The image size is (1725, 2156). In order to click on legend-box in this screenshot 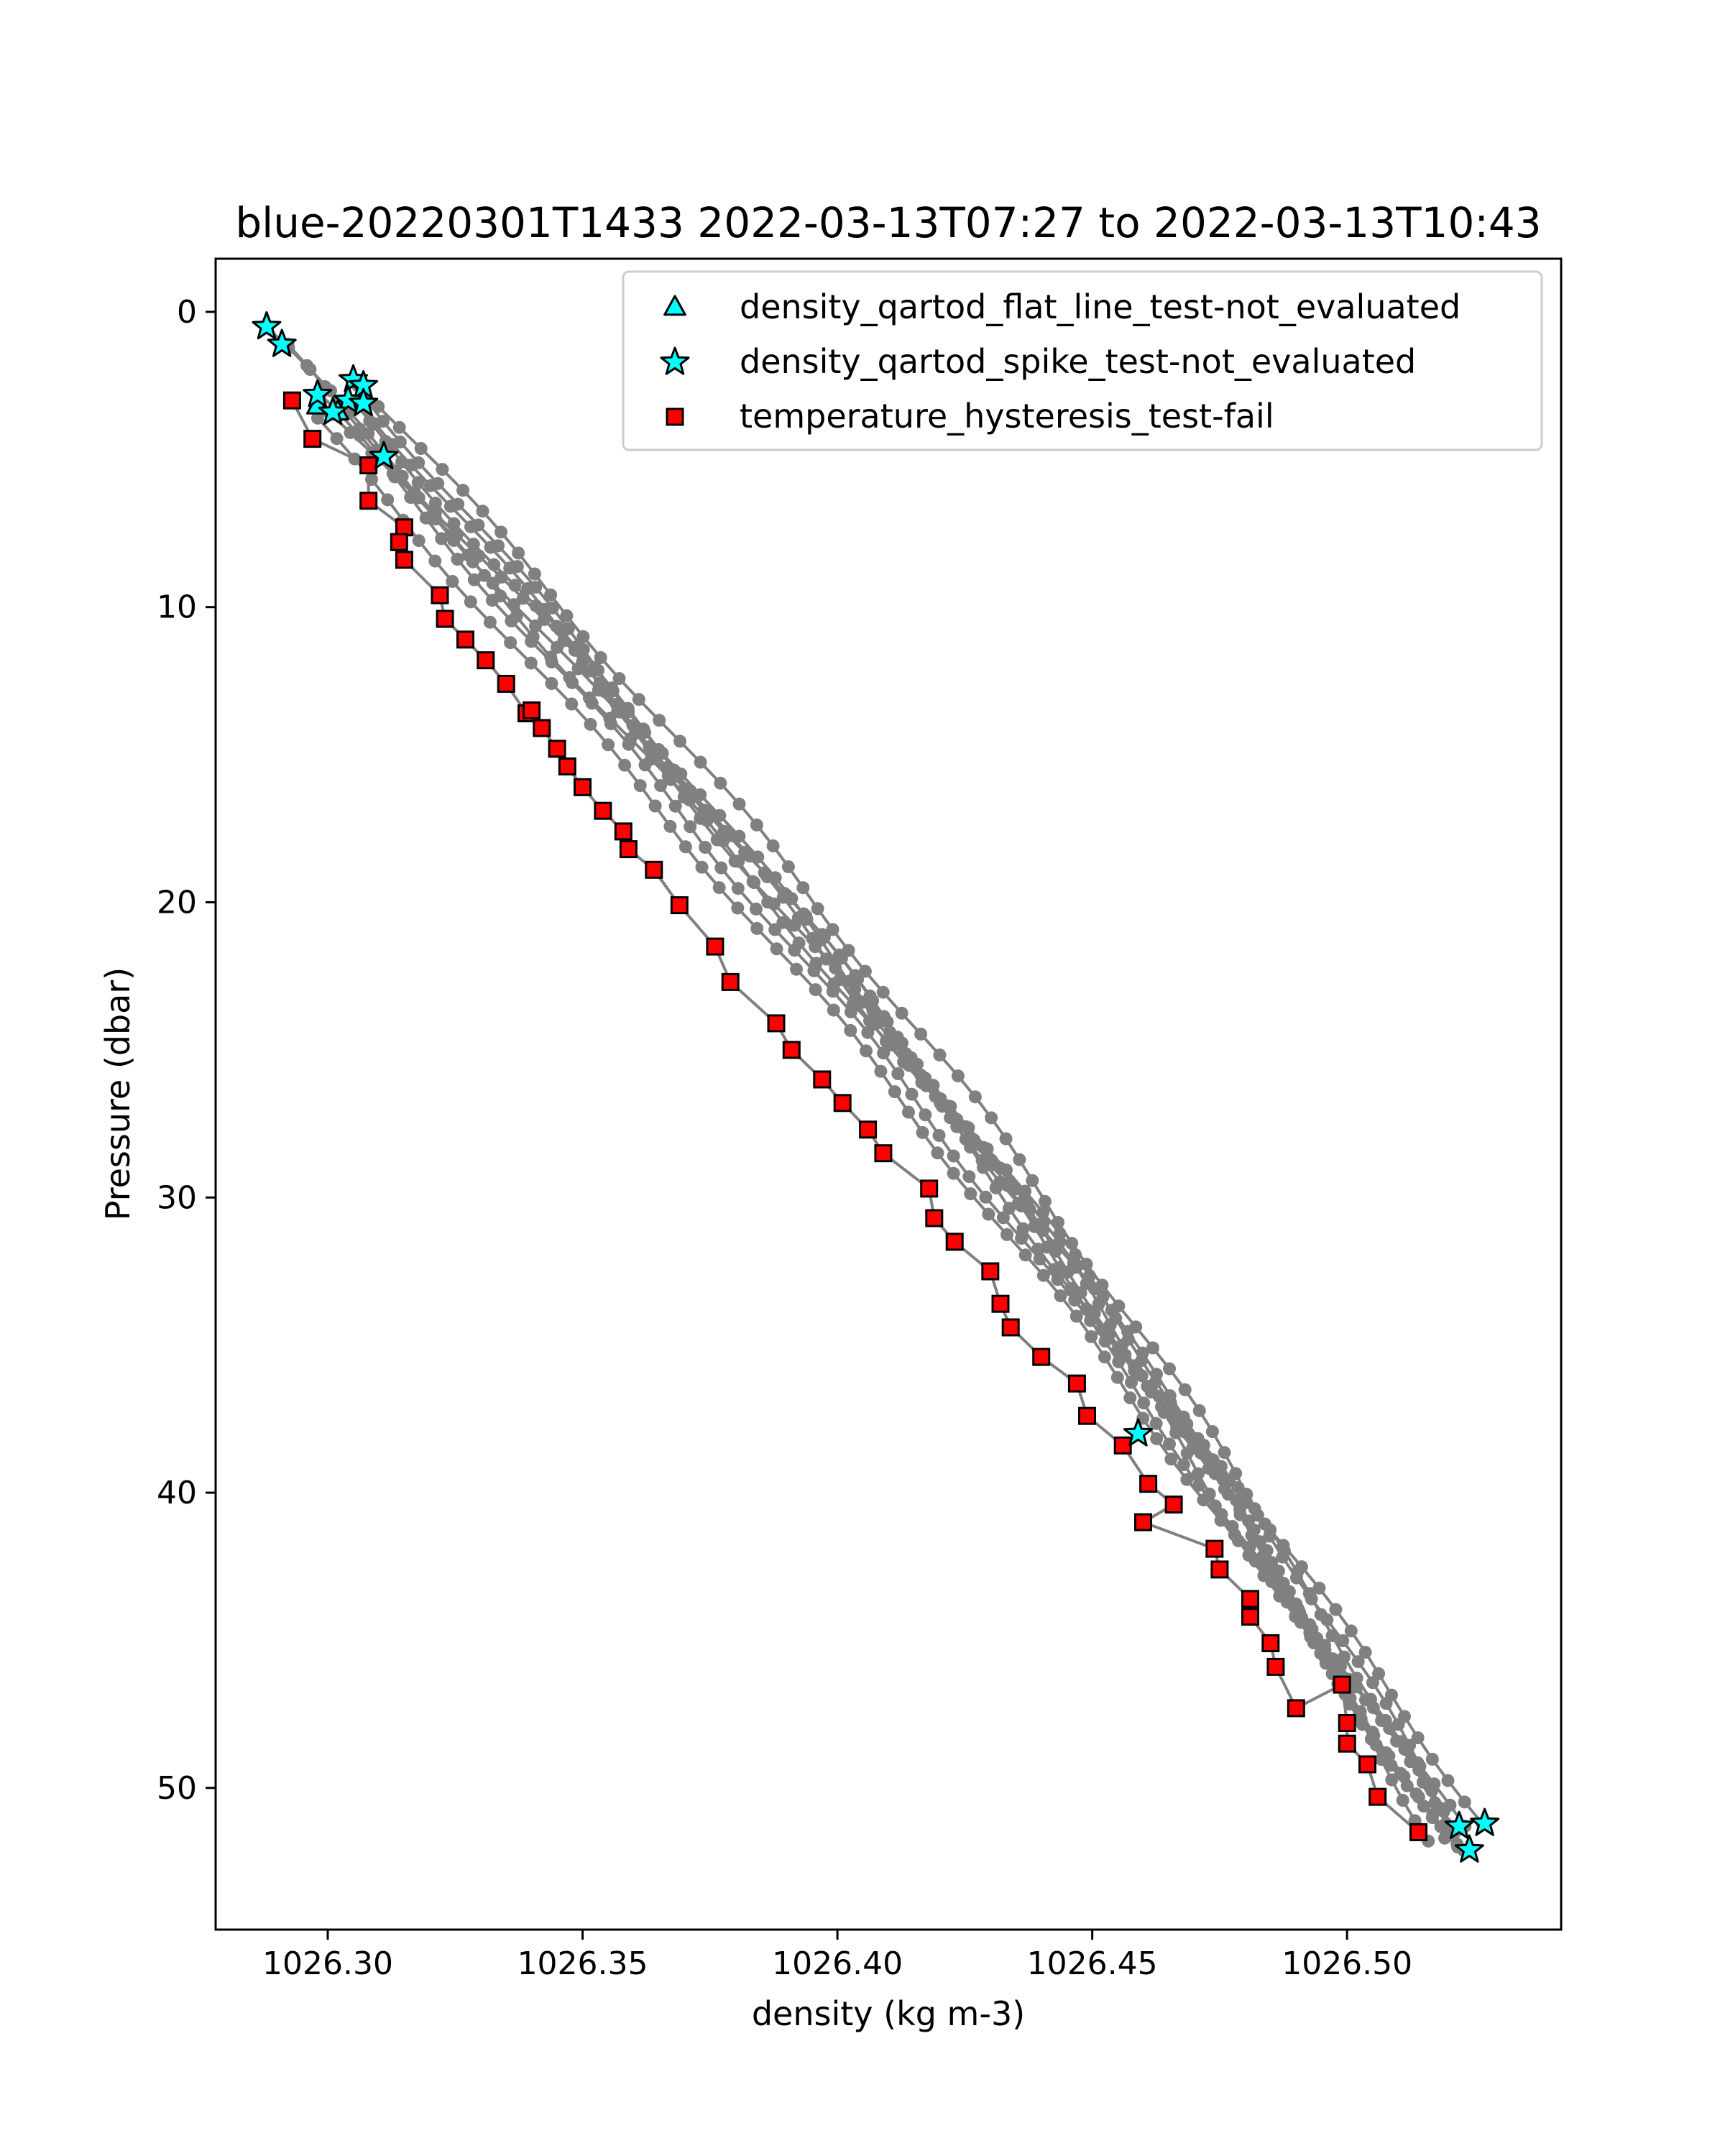, I will do `click(1082, 361)`.